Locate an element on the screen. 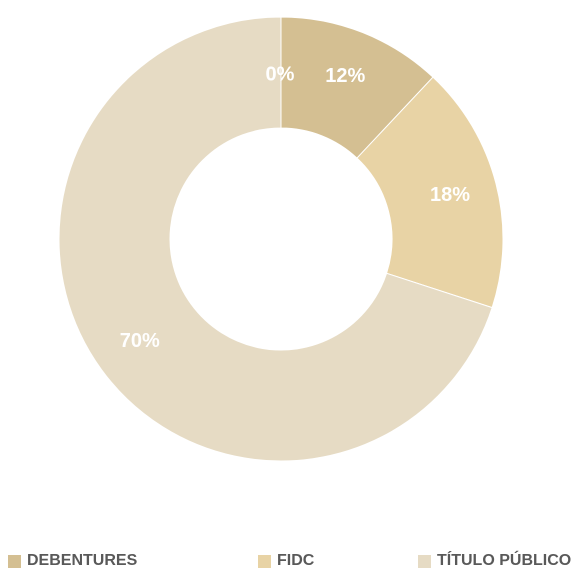 Image resolution: width=579 pixels, height=572 pixels. legend-swatch-fidc is located at coordinates (264, 561).